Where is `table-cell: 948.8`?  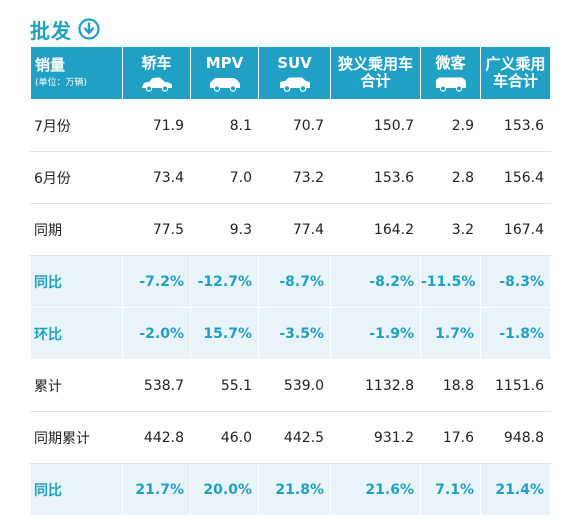 table-cell: 948.8 is located at coordinates (515, 437).